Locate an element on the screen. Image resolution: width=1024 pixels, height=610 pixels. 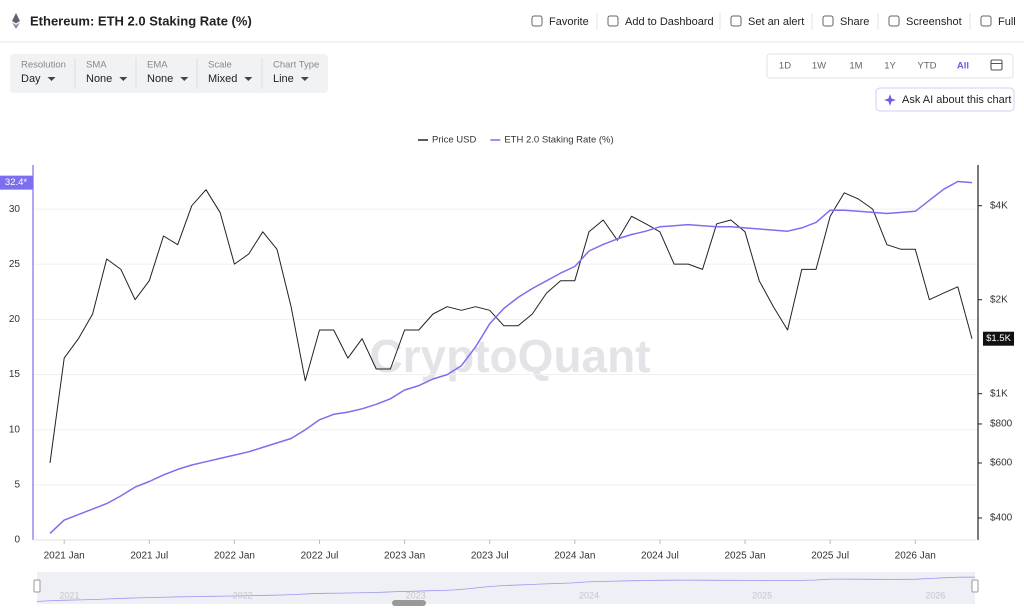
y-tick-label: 20 is located at coordinates (15, 319).